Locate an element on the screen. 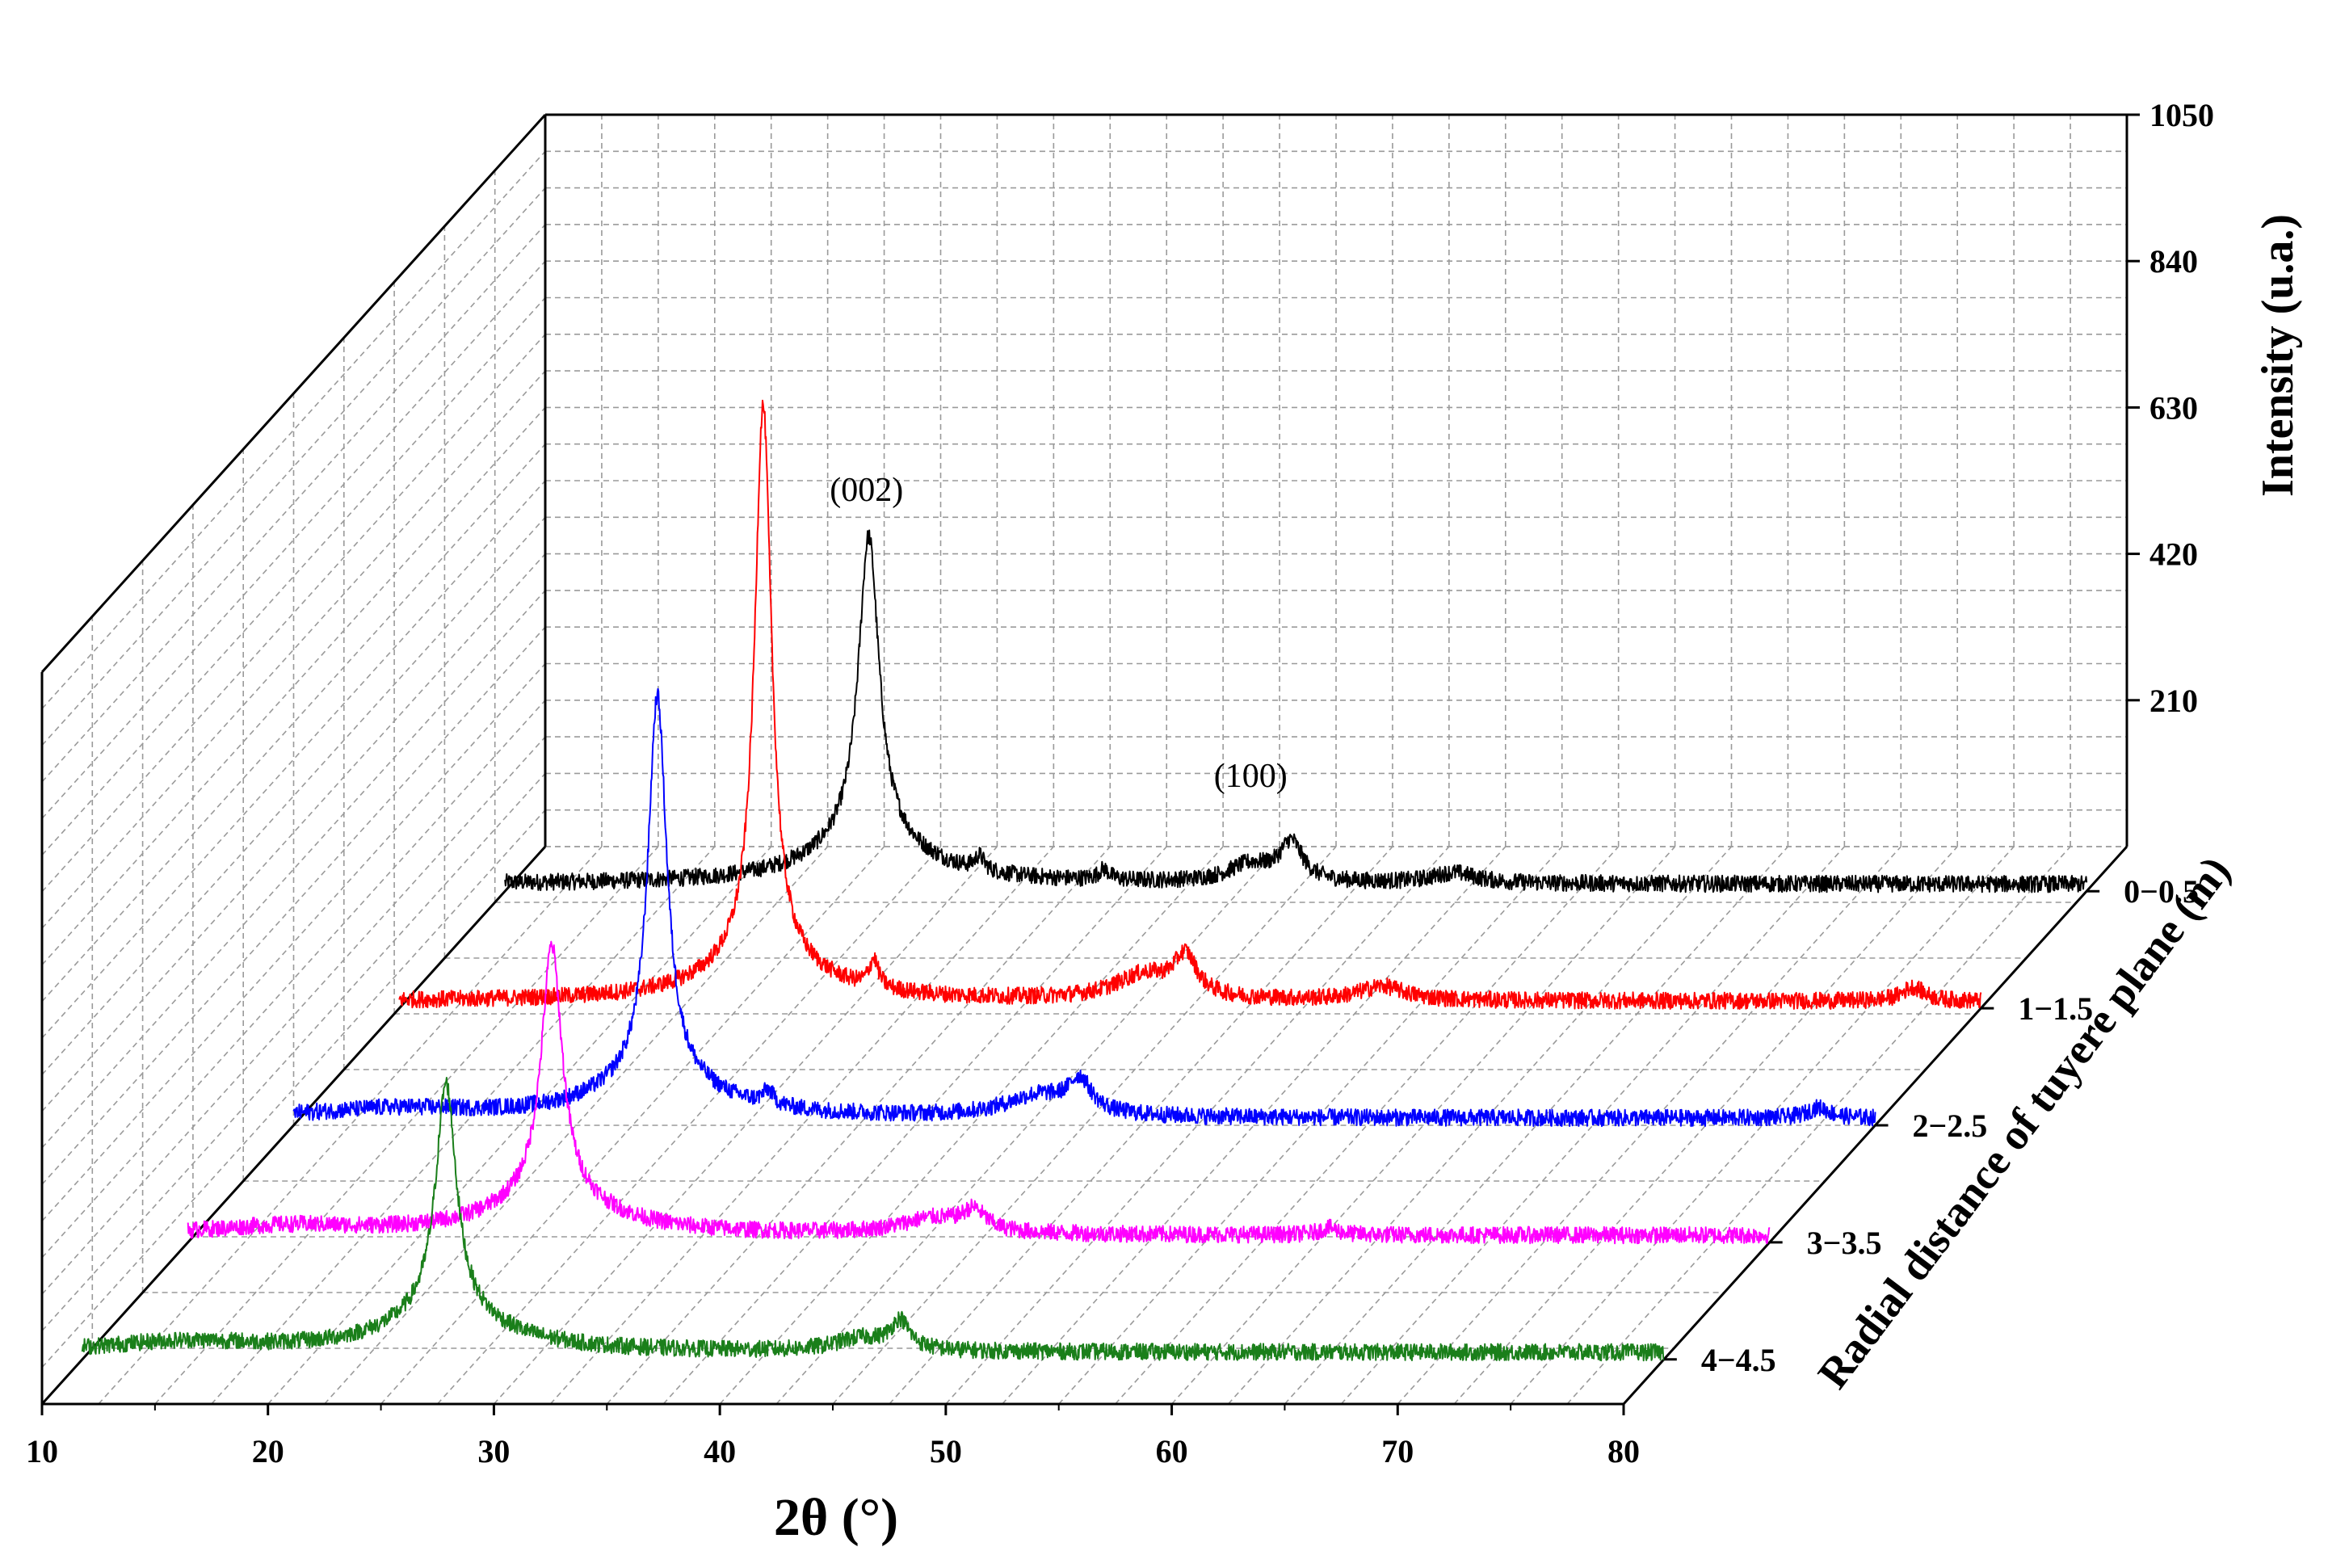 The height and width of the screenshot is (1568, 2328). y-tick-label: 840 is located at coordinates (2173, 261).